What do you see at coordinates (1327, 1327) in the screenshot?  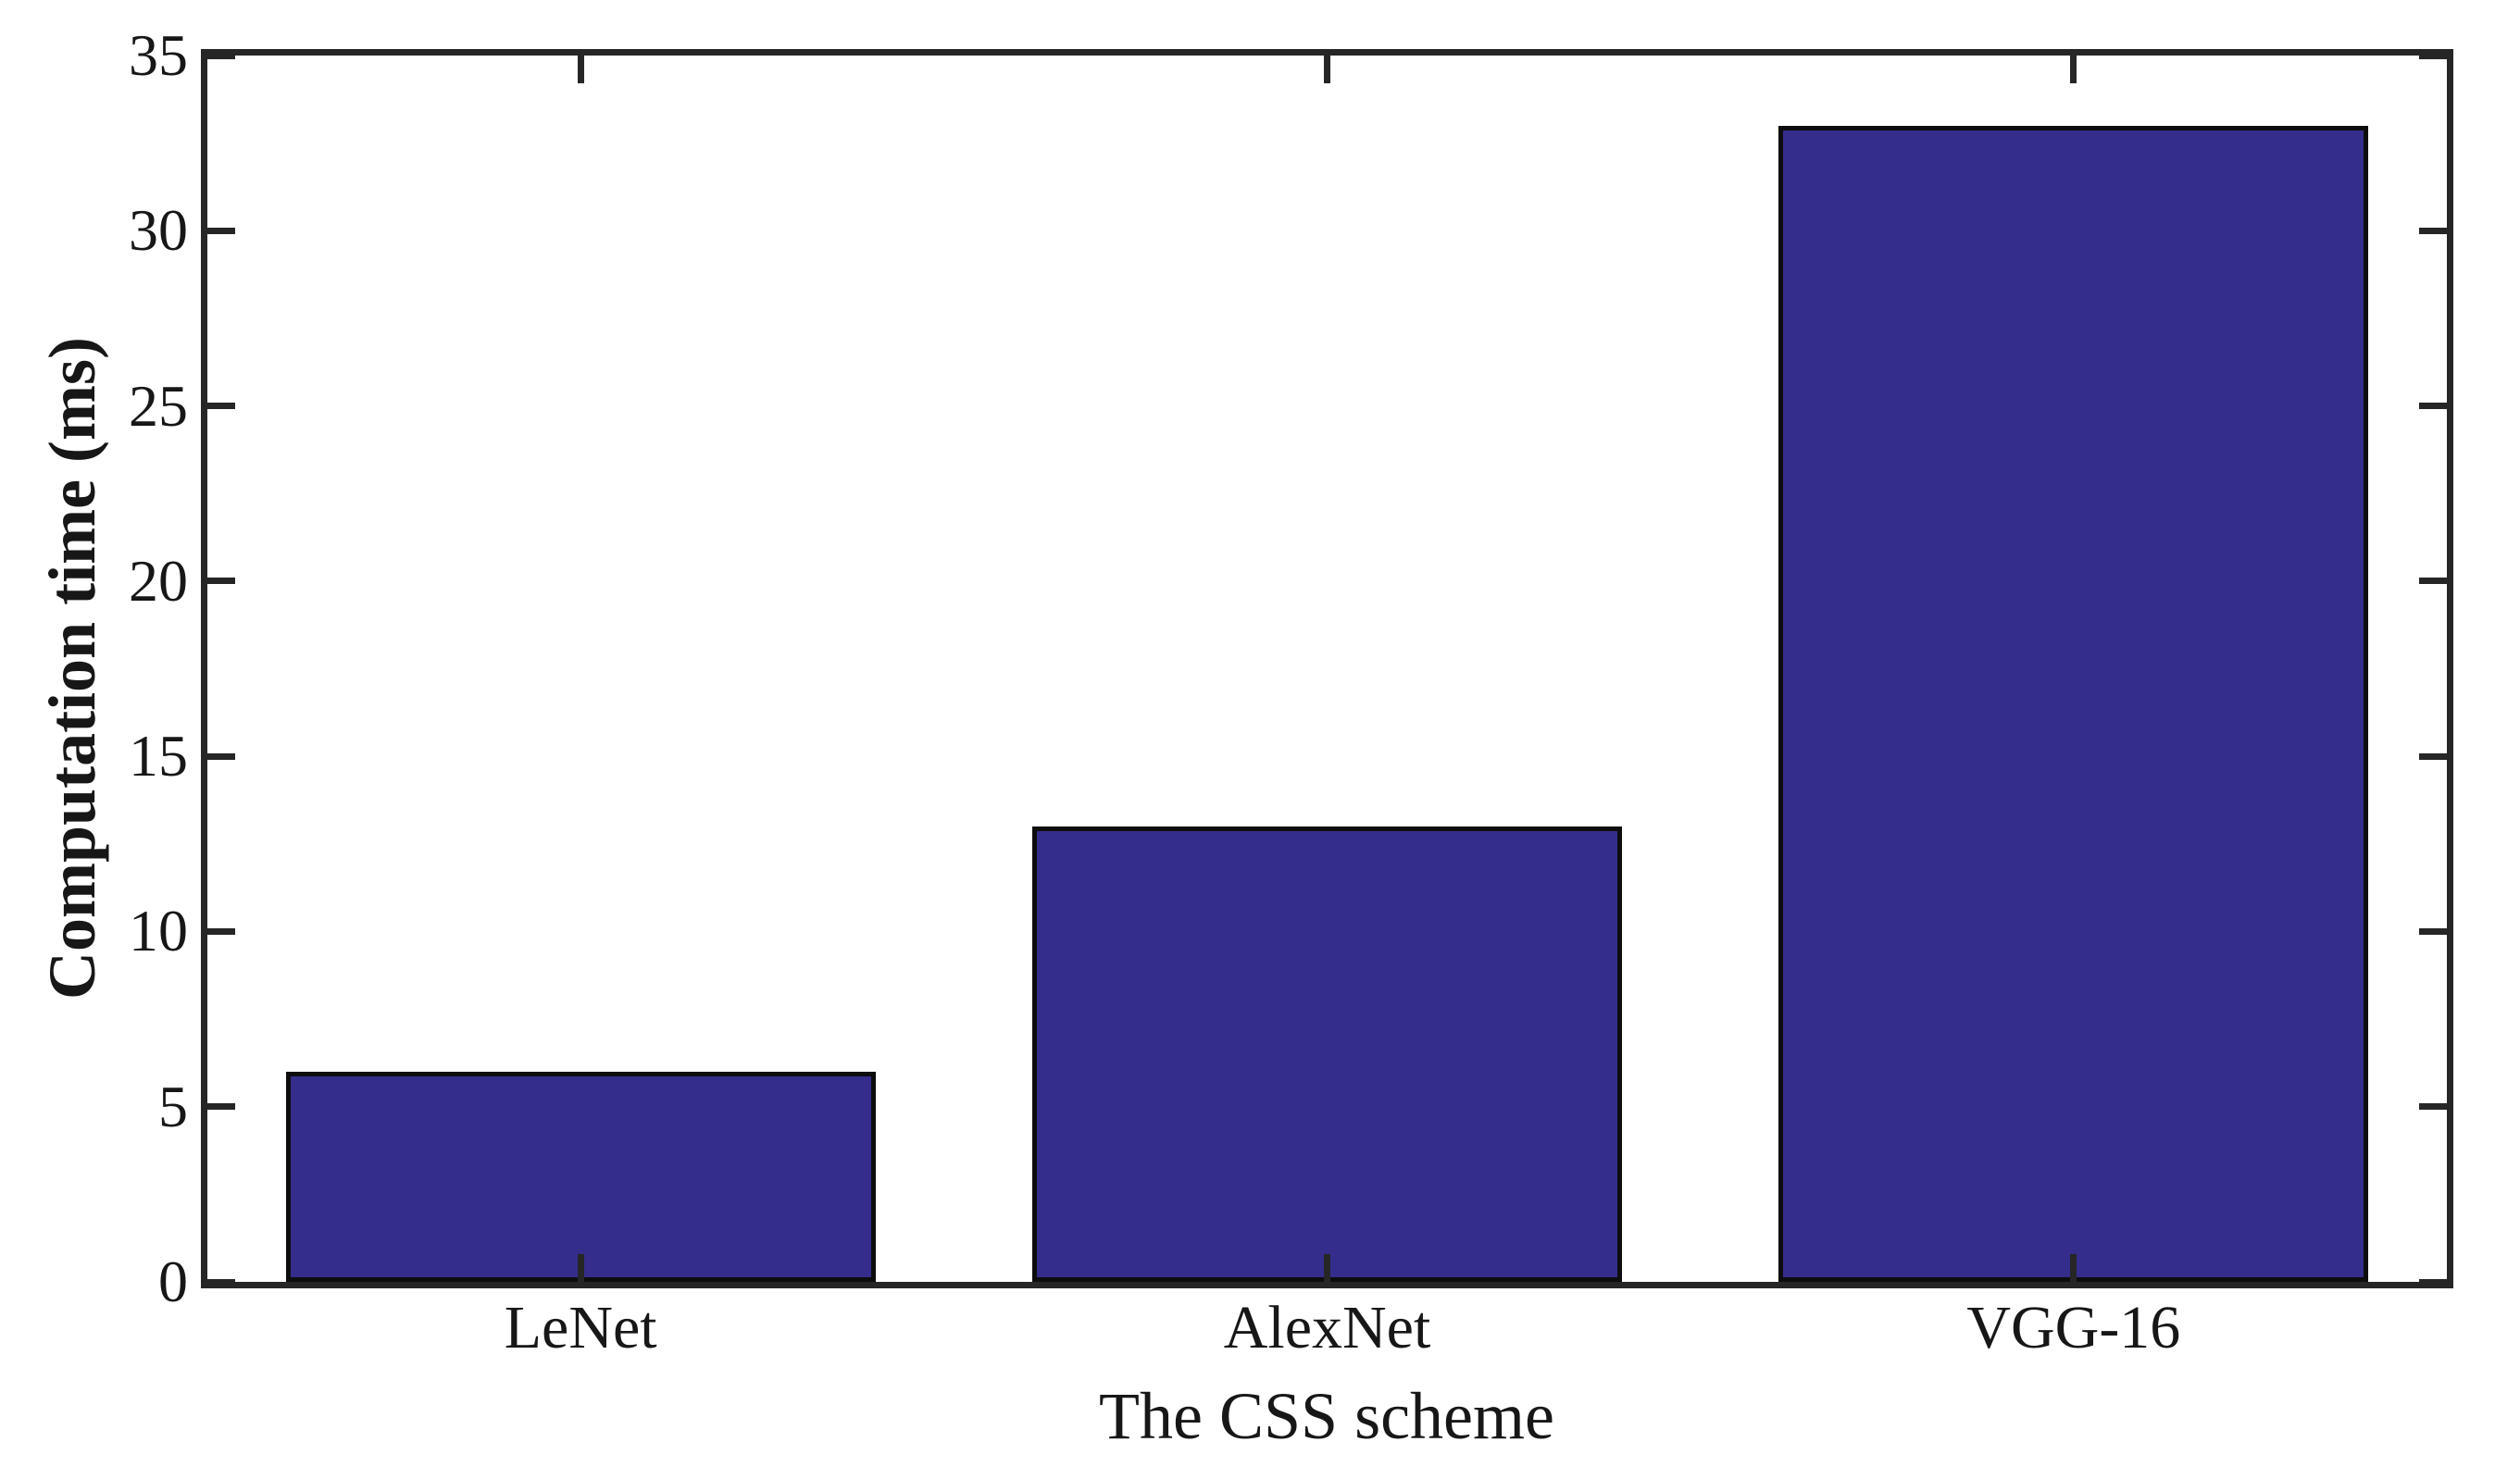 I see `x-tick-label: AlexNet` at bounding box center [1327, 1327].